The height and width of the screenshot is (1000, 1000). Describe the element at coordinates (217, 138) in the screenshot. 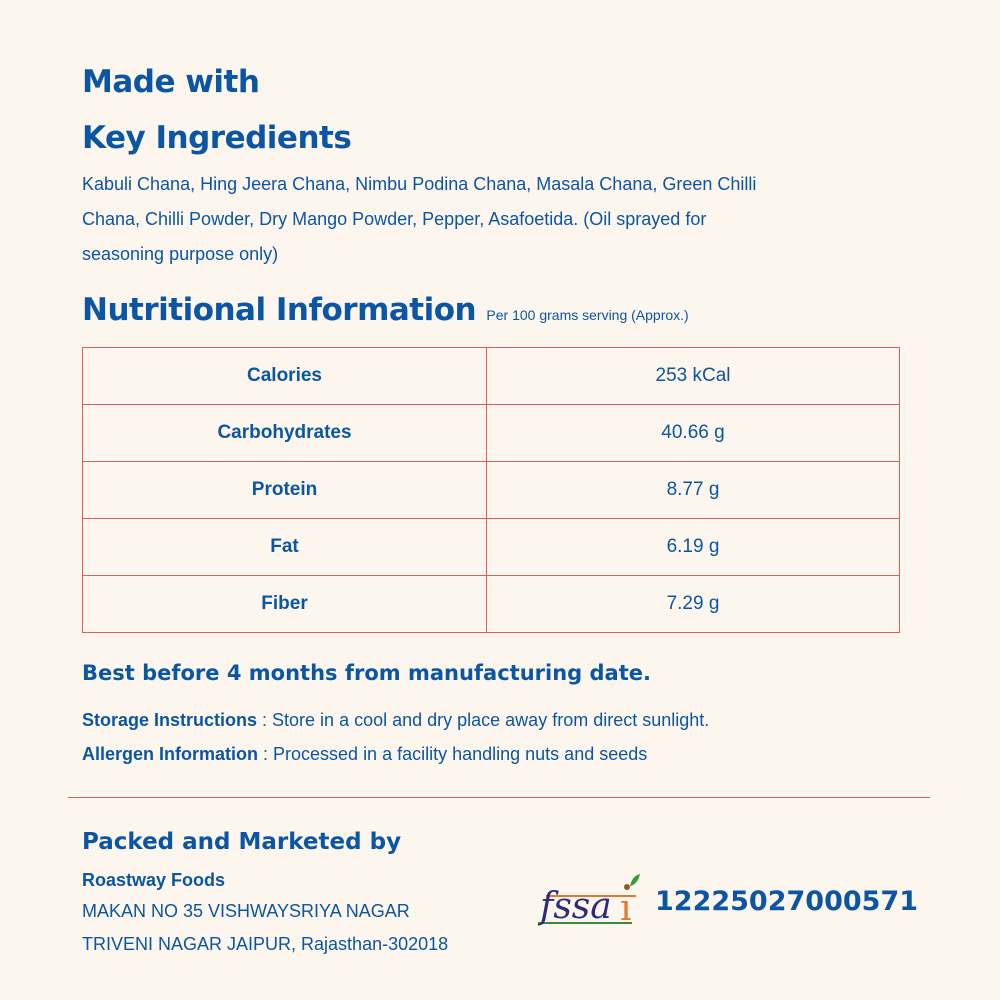

I see `heading-key-ingredients: Key Ingredients` at that location.